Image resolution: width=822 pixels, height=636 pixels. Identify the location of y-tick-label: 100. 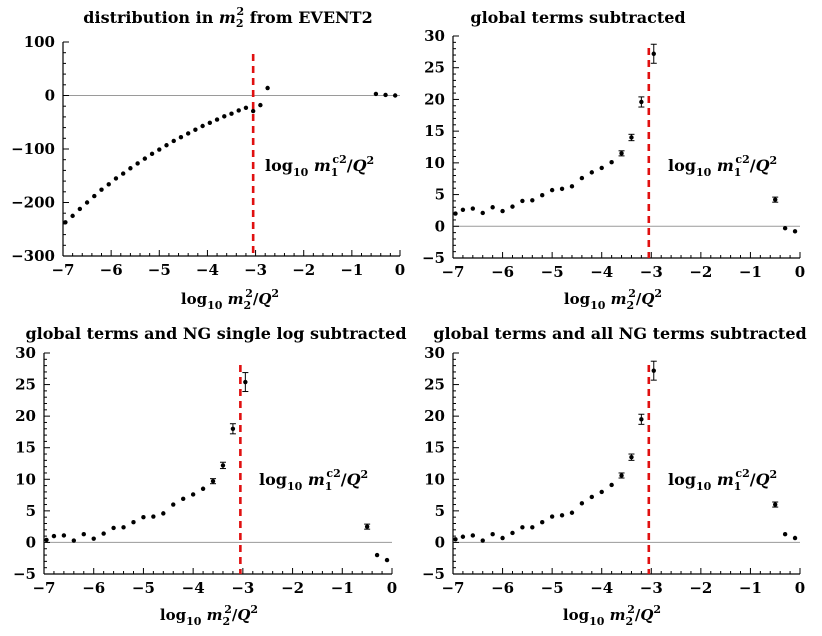
(39, 42).